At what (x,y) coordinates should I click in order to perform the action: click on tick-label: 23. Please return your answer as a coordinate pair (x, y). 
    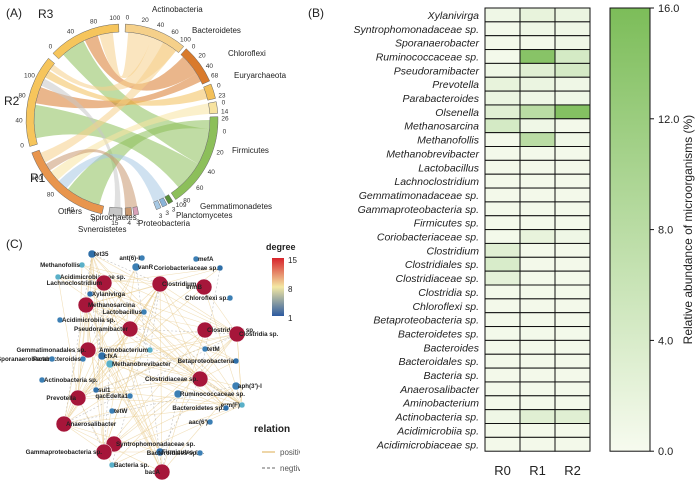
    Looking at the image, I should click on (222, 96).